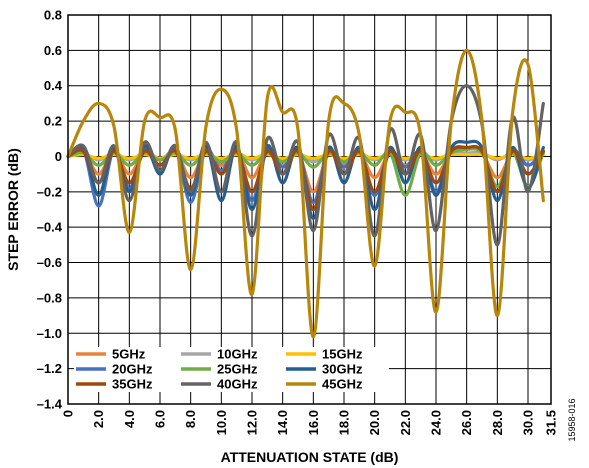  What do you see at coordinates (13, 209) in the screenshot?
I see `y-axis-title: STEP ERROR (dB)` at bounding box center [13, 209].